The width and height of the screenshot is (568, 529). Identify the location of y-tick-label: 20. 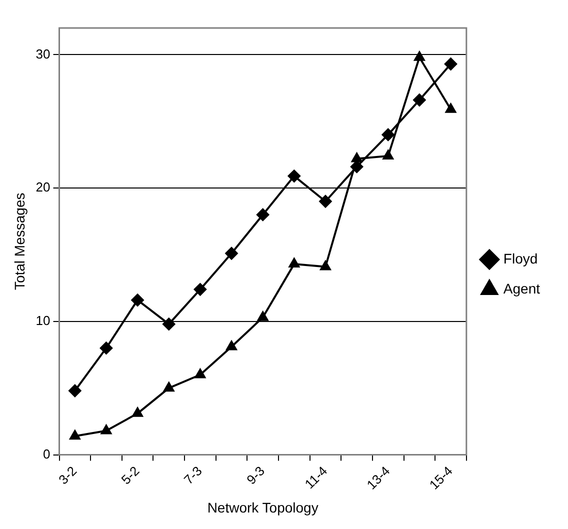
(43, 187).